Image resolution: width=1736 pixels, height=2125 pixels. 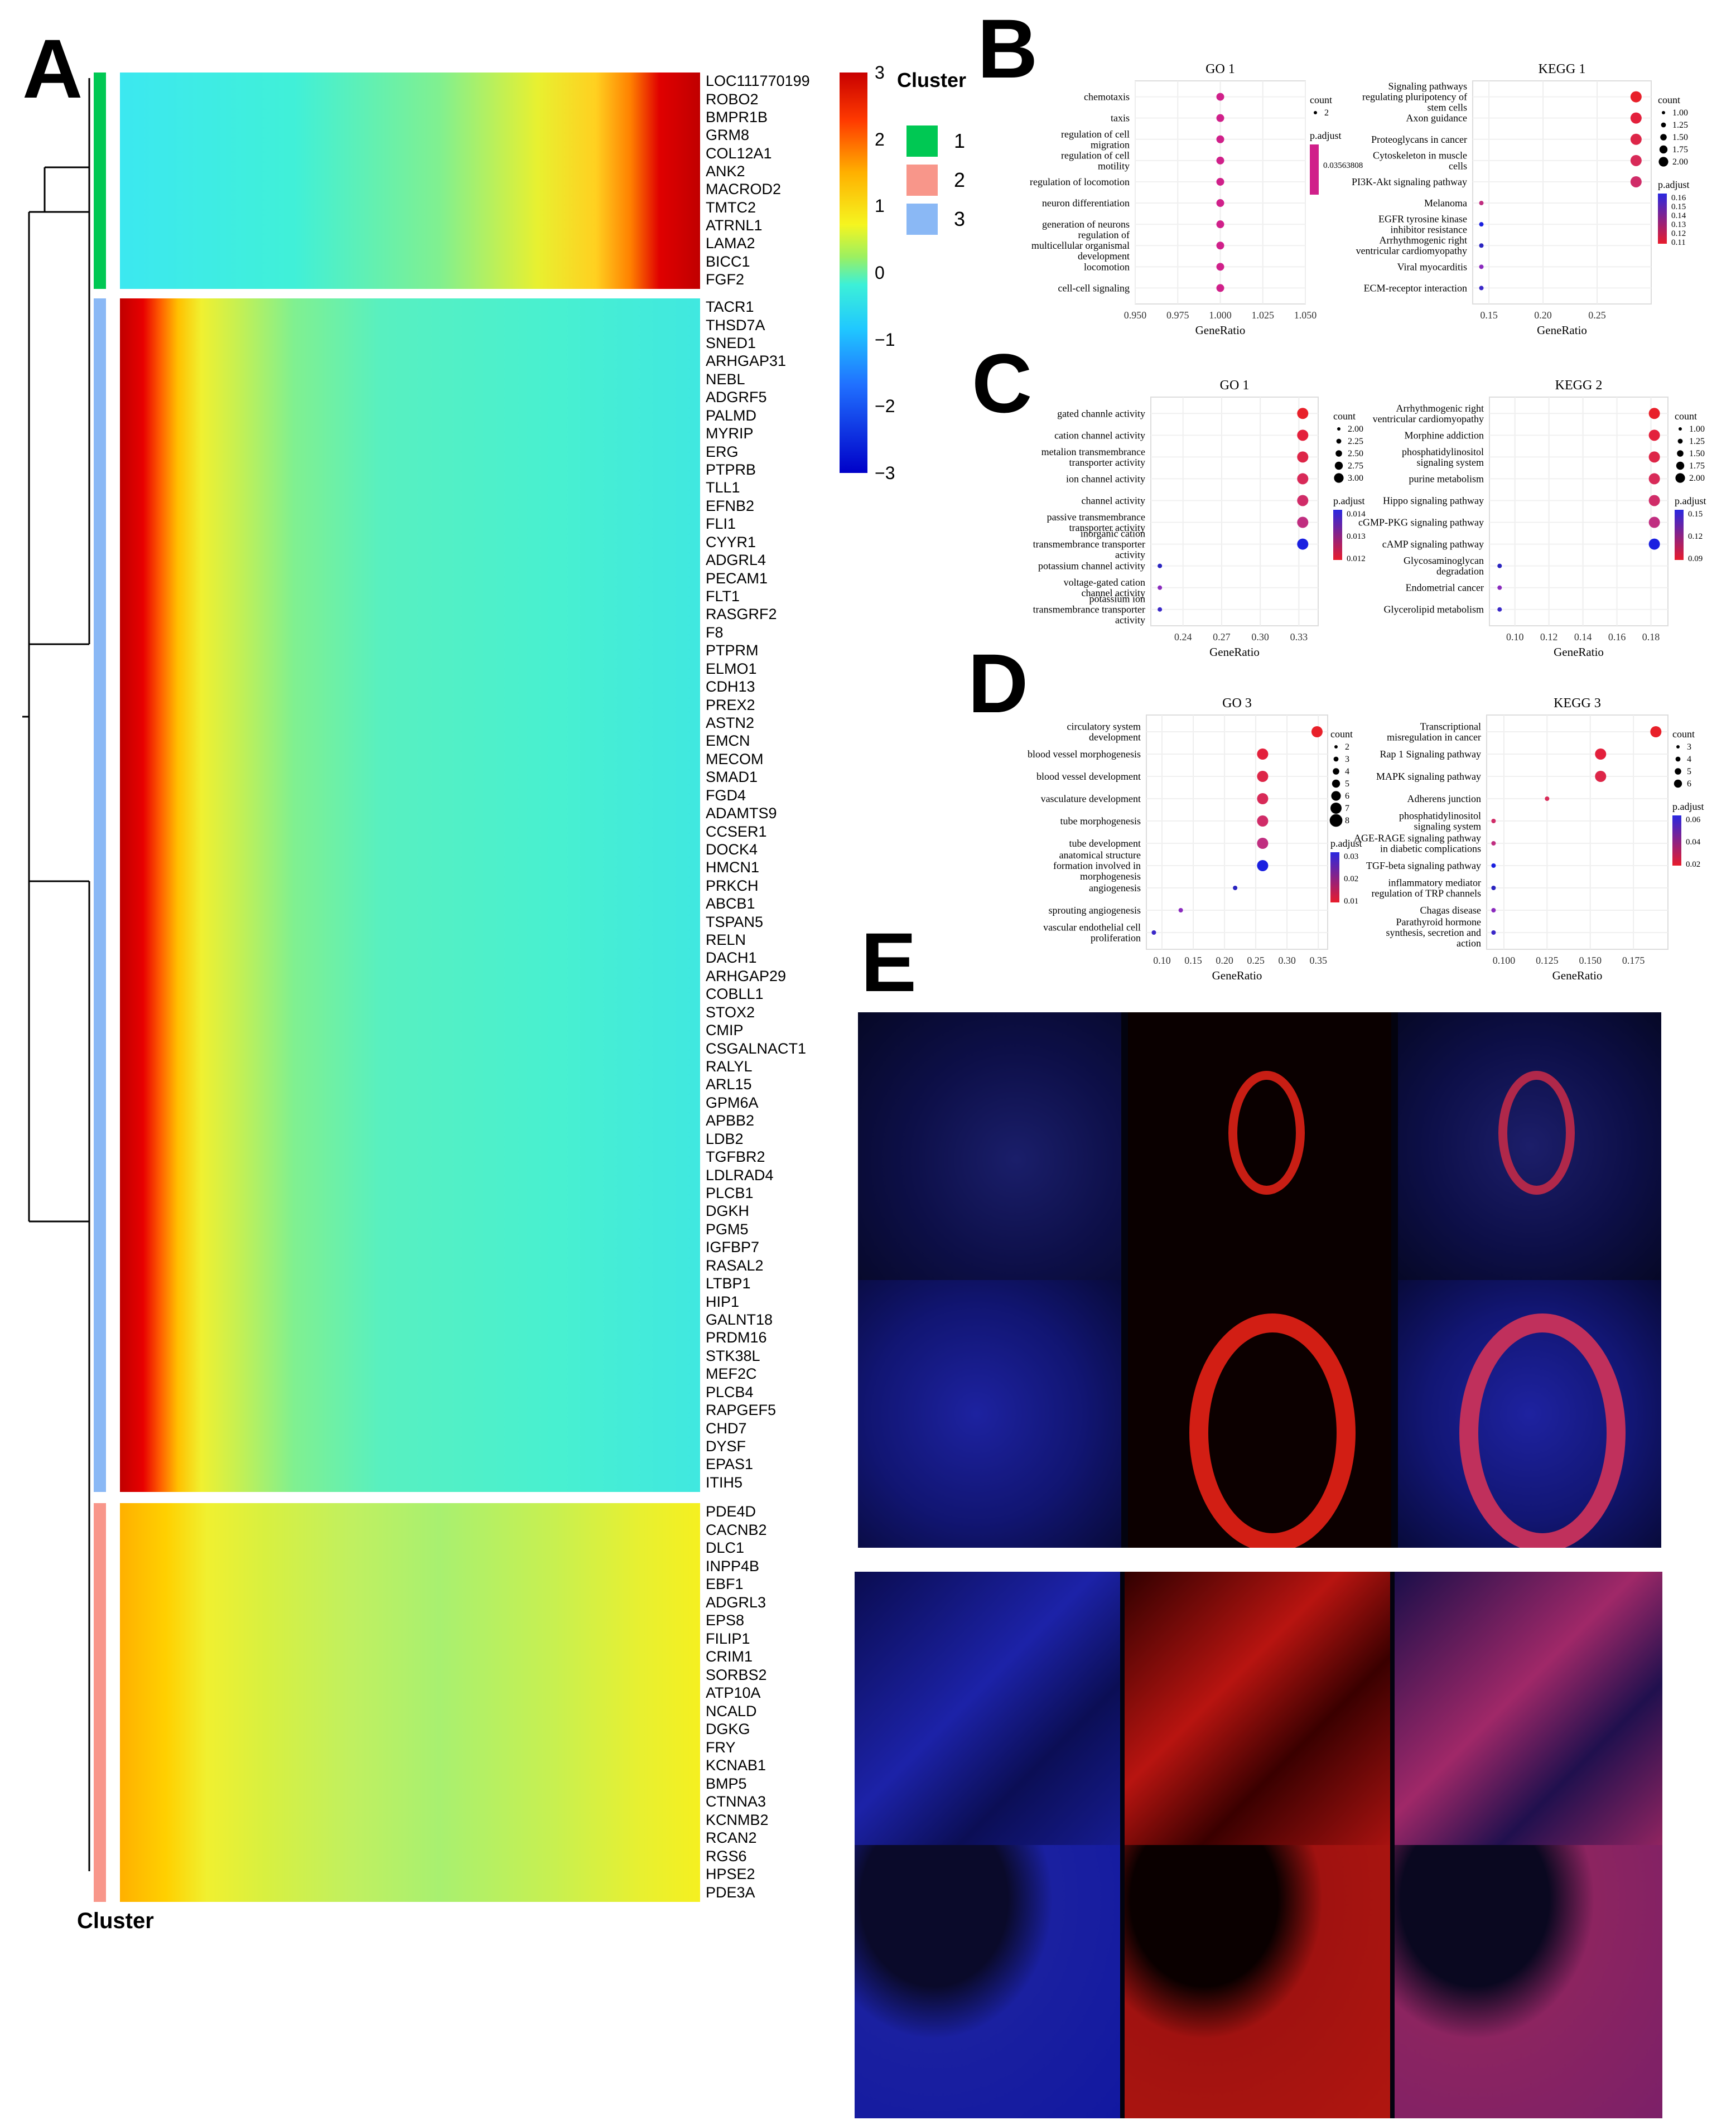 What do you see at coordinates (735, 1265) in the screenshot?
I see `gene-label: RASAL2` at bounding box center [735, 1265].